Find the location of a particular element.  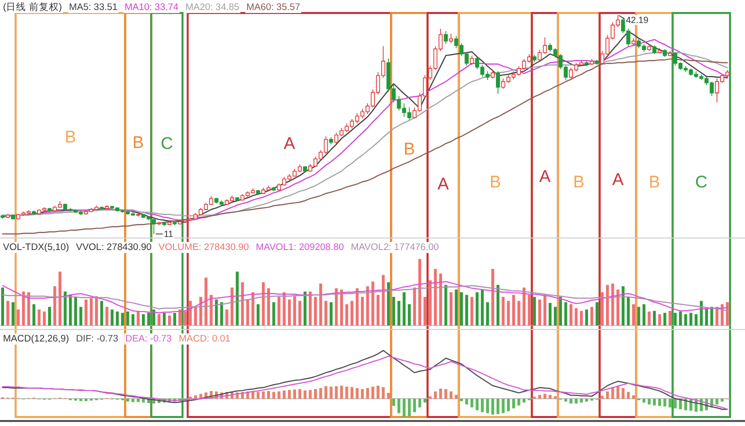

chart-title: (日线 前复权) is located at coordinates (32, 7).